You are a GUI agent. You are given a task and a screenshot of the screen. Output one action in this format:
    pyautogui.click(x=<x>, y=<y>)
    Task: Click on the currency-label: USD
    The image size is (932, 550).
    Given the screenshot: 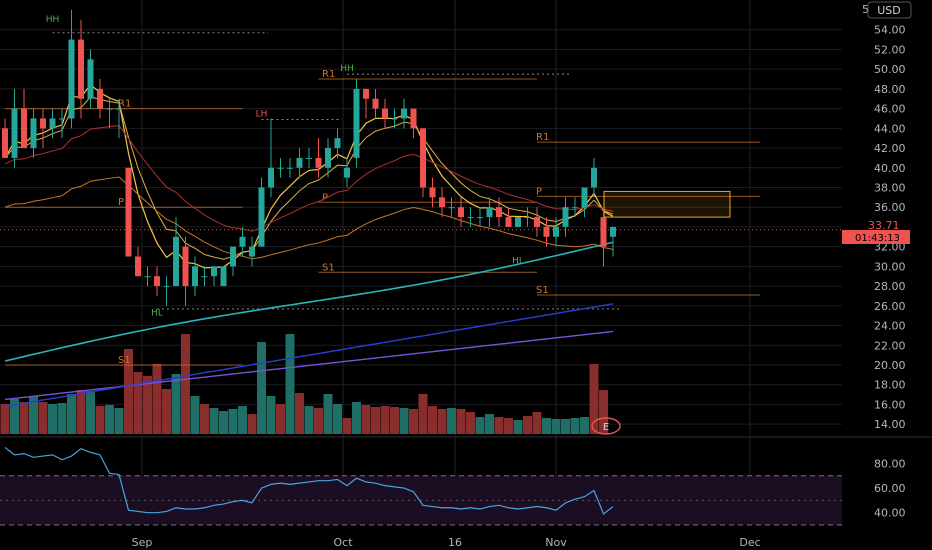 What is the action you would take?
    pyautogui.click(x=889, y=10)
    